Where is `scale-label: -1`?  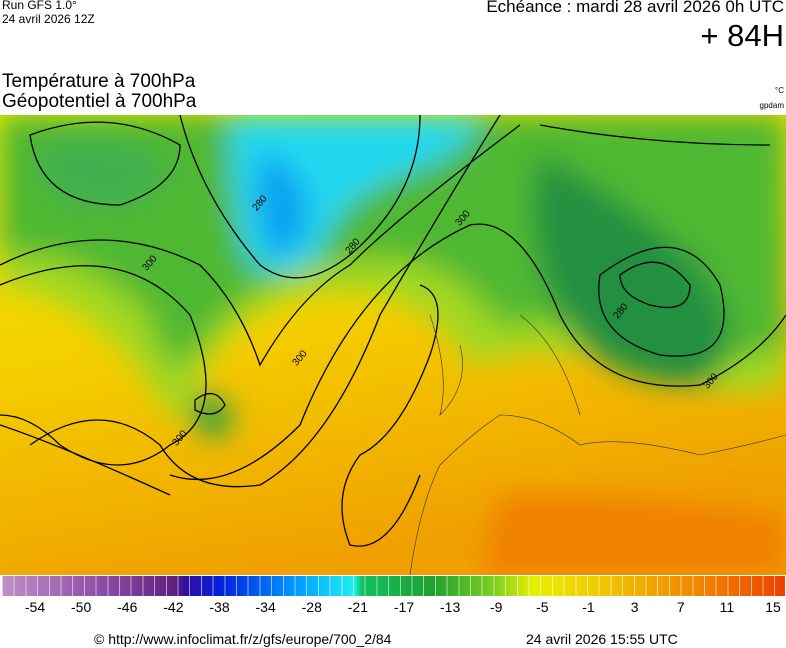
scale-label: -1 is located at coordinates (588, 607).